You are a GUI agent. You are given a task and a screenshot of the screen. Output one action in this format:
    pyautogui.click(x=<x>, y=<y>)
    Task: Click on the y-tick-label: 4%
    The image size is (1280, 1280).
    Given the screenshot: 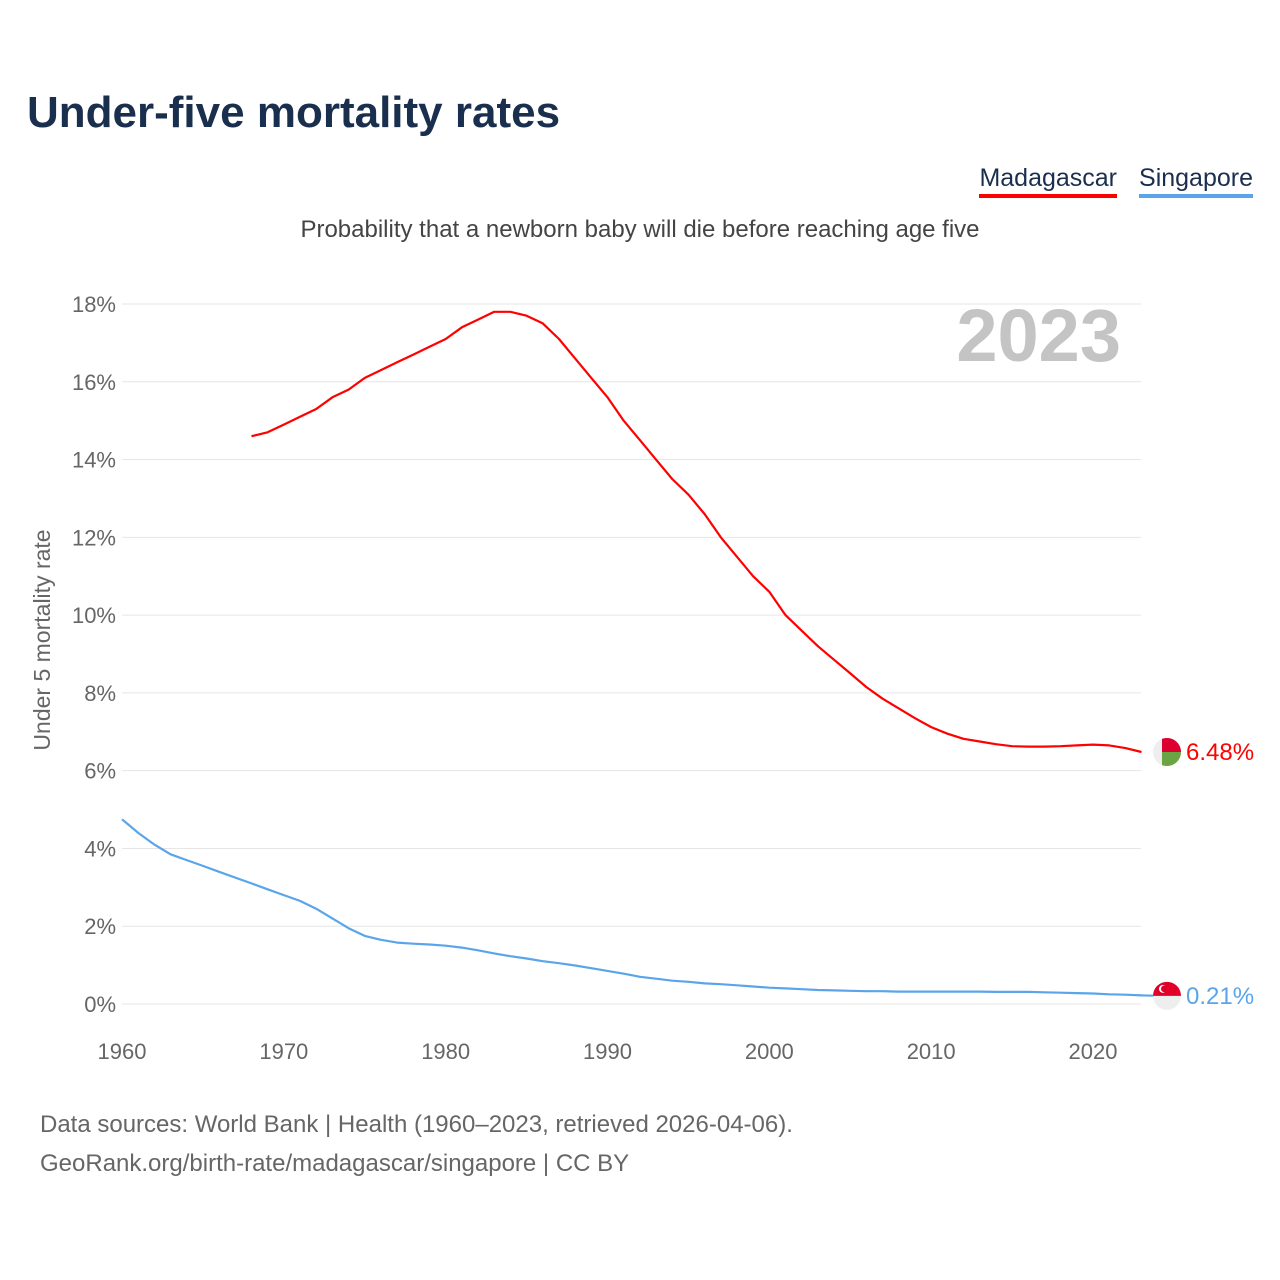 What is the action you would take?
    pyautogui.click(x=100, y=848)
    